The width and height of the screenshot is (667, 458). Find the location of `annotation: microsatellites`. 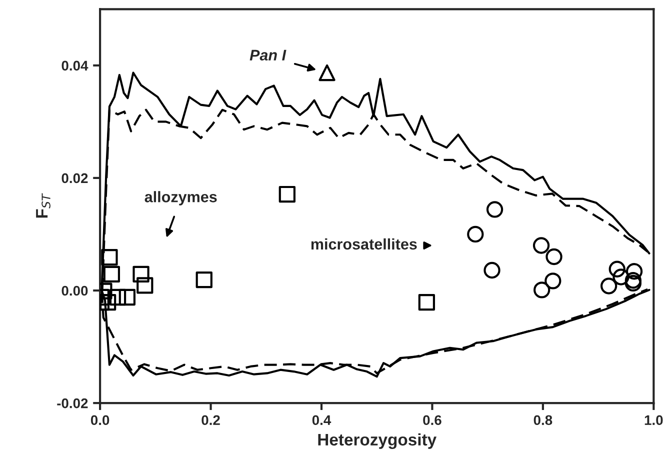

annotation: microsatellites is located at coordinates (364, 244).